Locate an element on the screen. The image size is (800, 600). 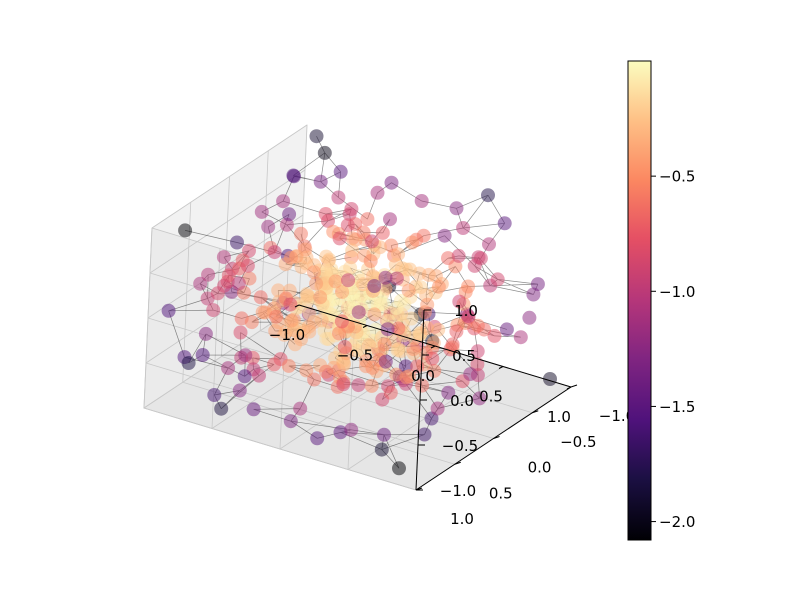
y-tick-label: 0.5 is located at coordinates (501, 493).